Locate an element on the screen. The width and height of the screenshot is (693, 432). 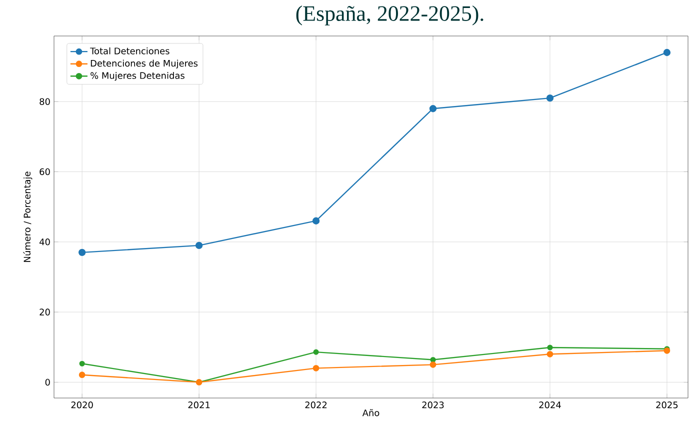
x-tick-label: 2025 is located at coordinates (667, 405).